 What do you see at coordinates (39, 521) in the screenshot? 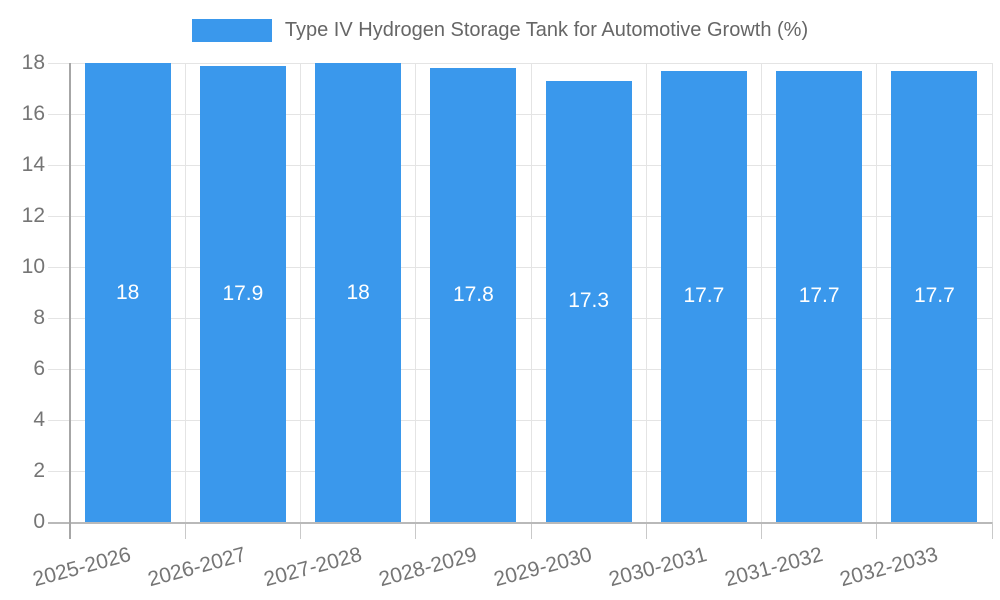
I see `y-axis-tick-label: 0` at bounding box center [39, 521].